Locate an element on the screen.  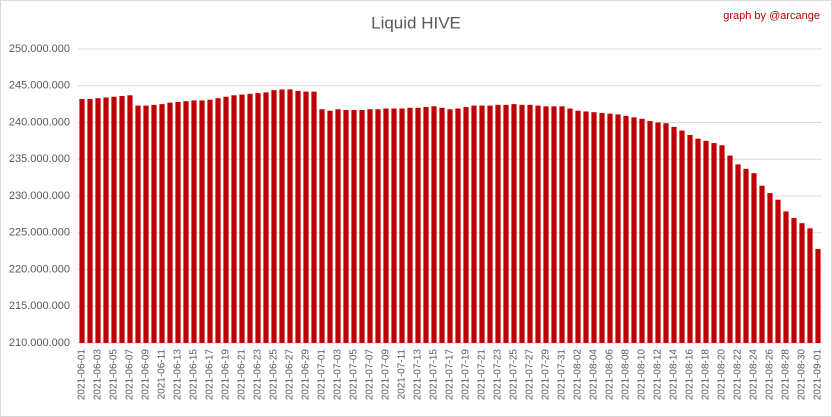
x-tick-label: 2021-06-03 is located at coordinates (98, 375).